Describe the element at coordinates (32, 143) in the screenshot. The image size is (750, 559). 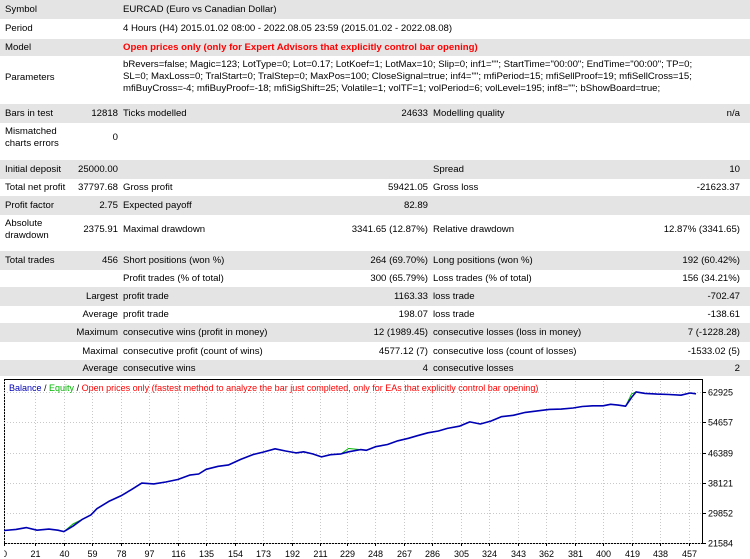
I see `mismatched-label: charts errors` at that location.